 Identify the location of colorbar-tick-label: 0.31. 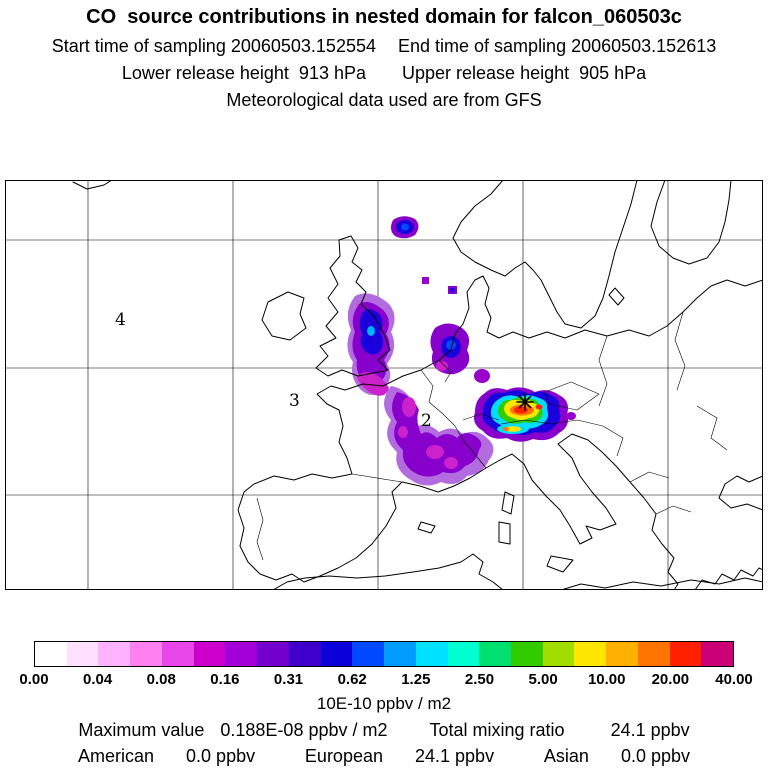
(288, 679).